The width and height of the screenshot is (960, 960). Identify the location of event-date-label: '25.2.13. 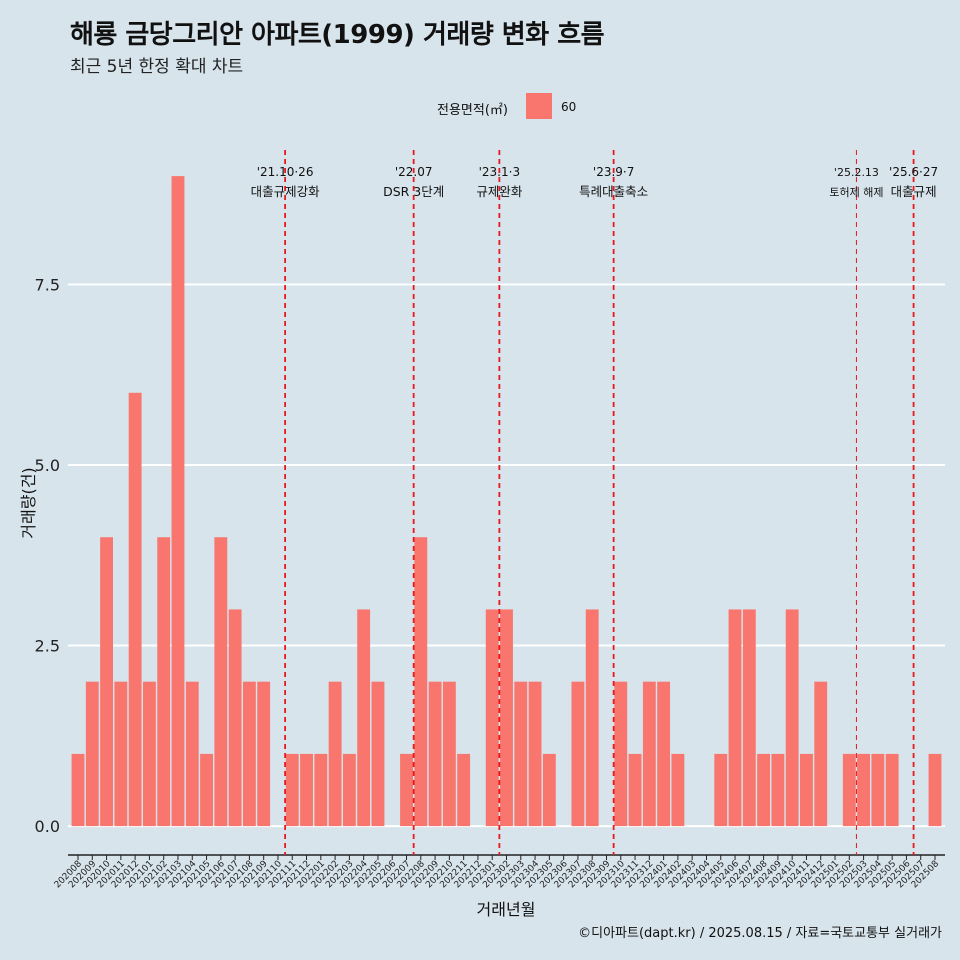
(856, 172).